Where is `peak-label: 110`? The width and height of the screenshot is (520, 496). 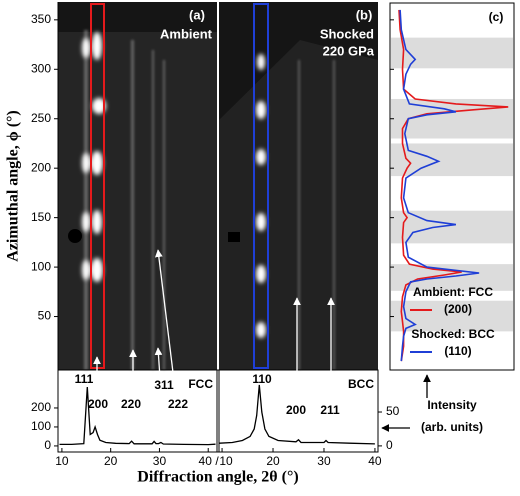
peak-label: 110 is located at coordinates (262, 379).